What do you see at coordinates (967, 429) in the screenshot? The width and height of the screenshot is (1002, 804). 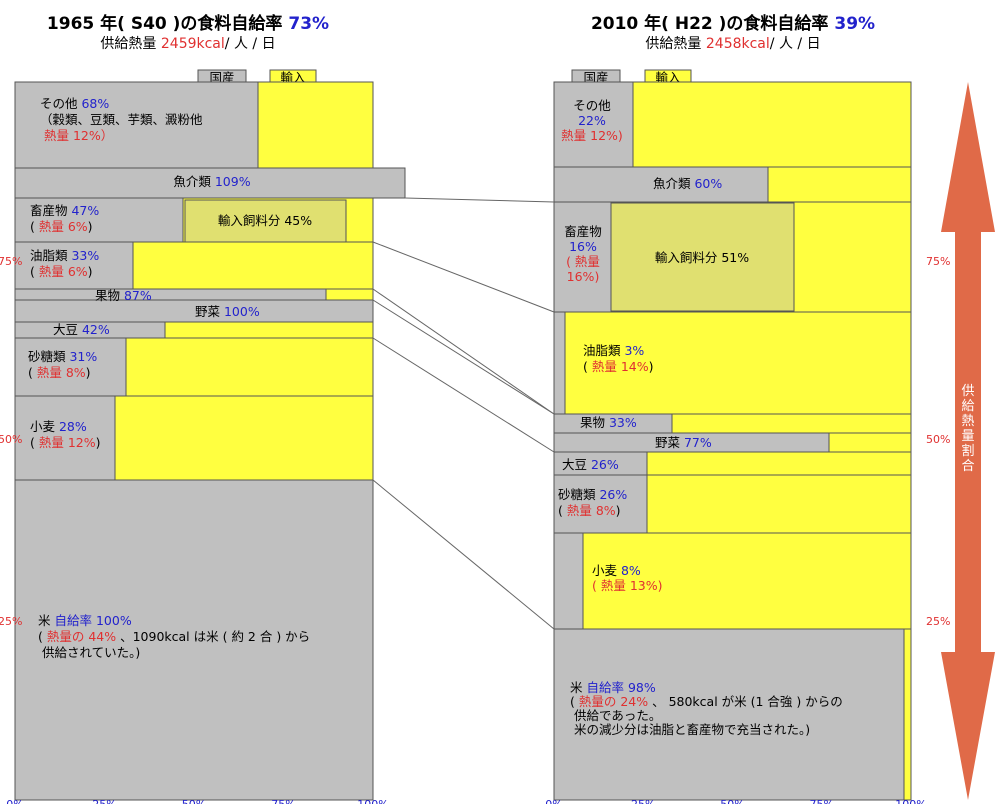 I see `side-axis-label: 供給熱量割合` at bounding box center [967, 429].